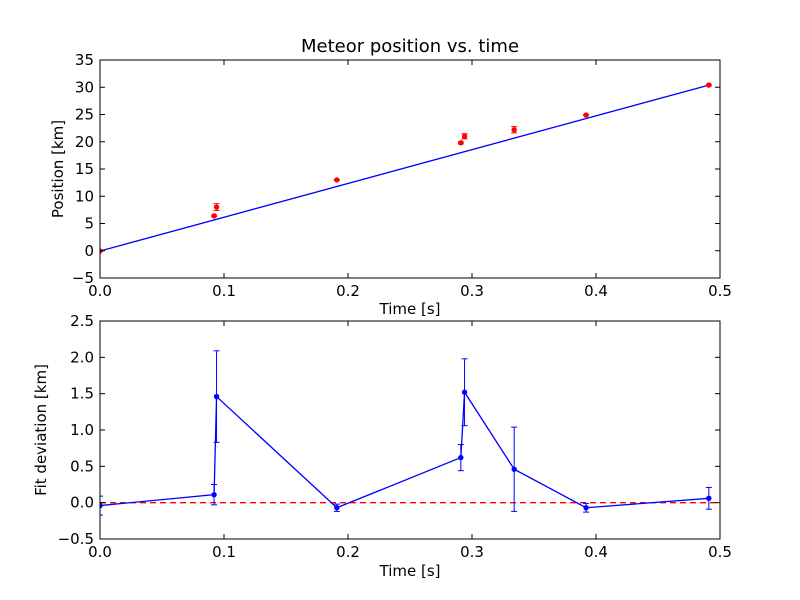 This screenshot has height=600, width=800. Describe the element at coordinates (84, 169) in the screenshot. I see `y-tick-label: 15` at that location.